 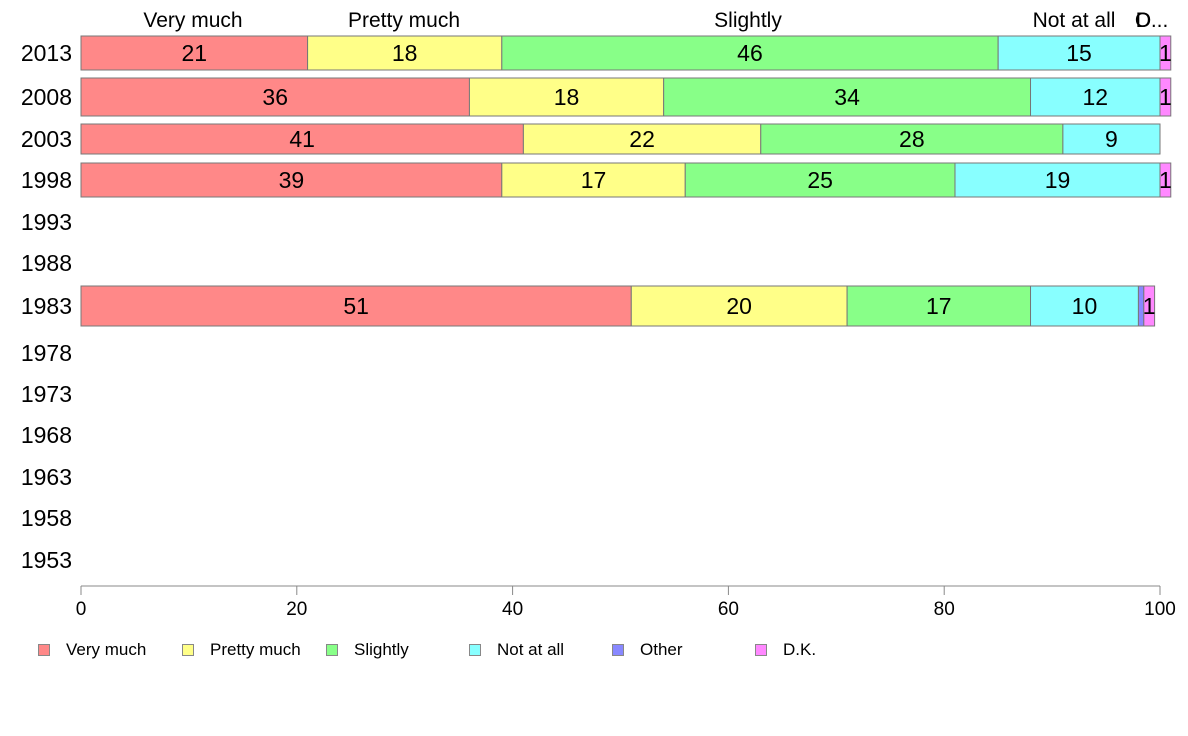 What do you see at coordinates (404, 20) in the screenshot?
I see `top-series-label: Pretty much` at bounding box center [404, 20].